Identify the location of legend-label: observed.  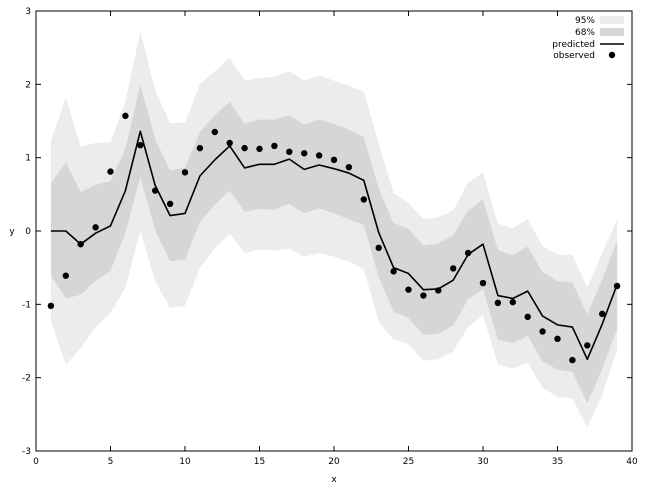
(574, 56).